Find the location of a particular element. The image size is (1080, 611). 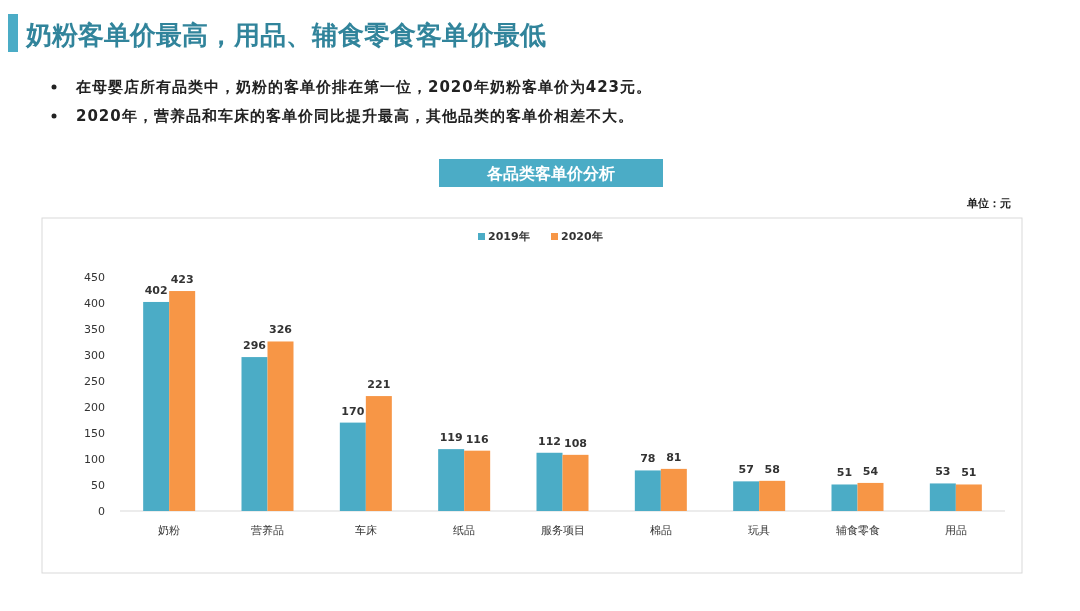

y-tick-label: 400 is located at coordinates (94, 303).